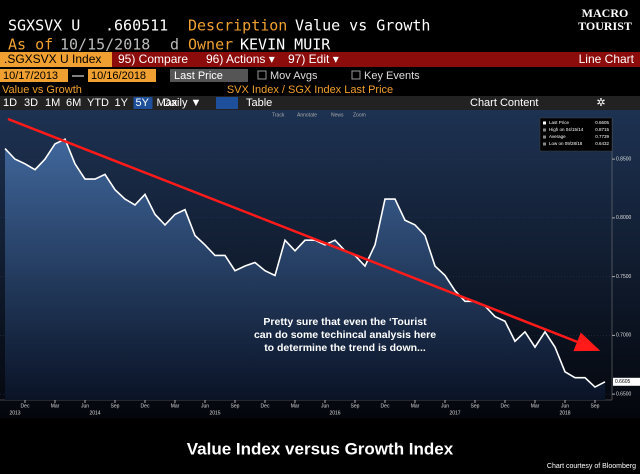 This screenshot has height=474, width=640. I want to click on annotation: can do some techincal analysis here, so click(345, 335).